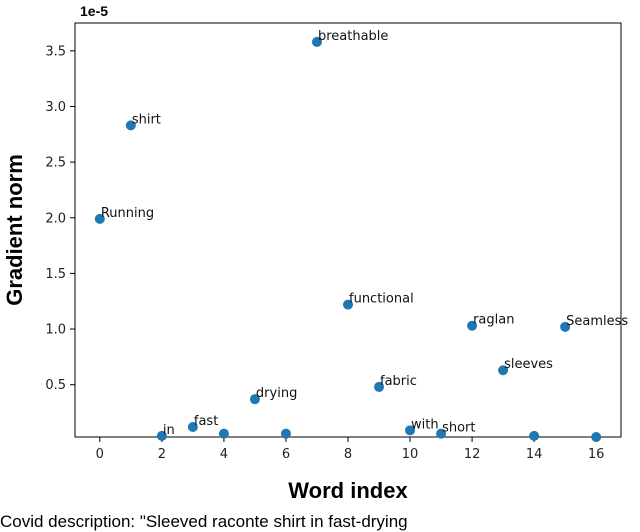 The height and width of the screenshot is (532, 640). Describe the element at coordinates (206, 421) in the screenshot. I see `point-label: fast` at that location.